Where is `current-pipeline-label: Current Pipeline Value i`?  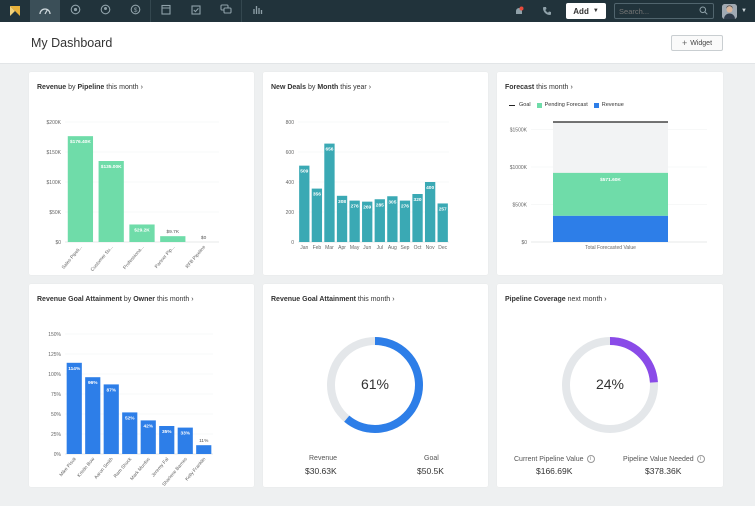
current-pipeline-label: Current Pipeline Value i is located at coordinates (554, 459).